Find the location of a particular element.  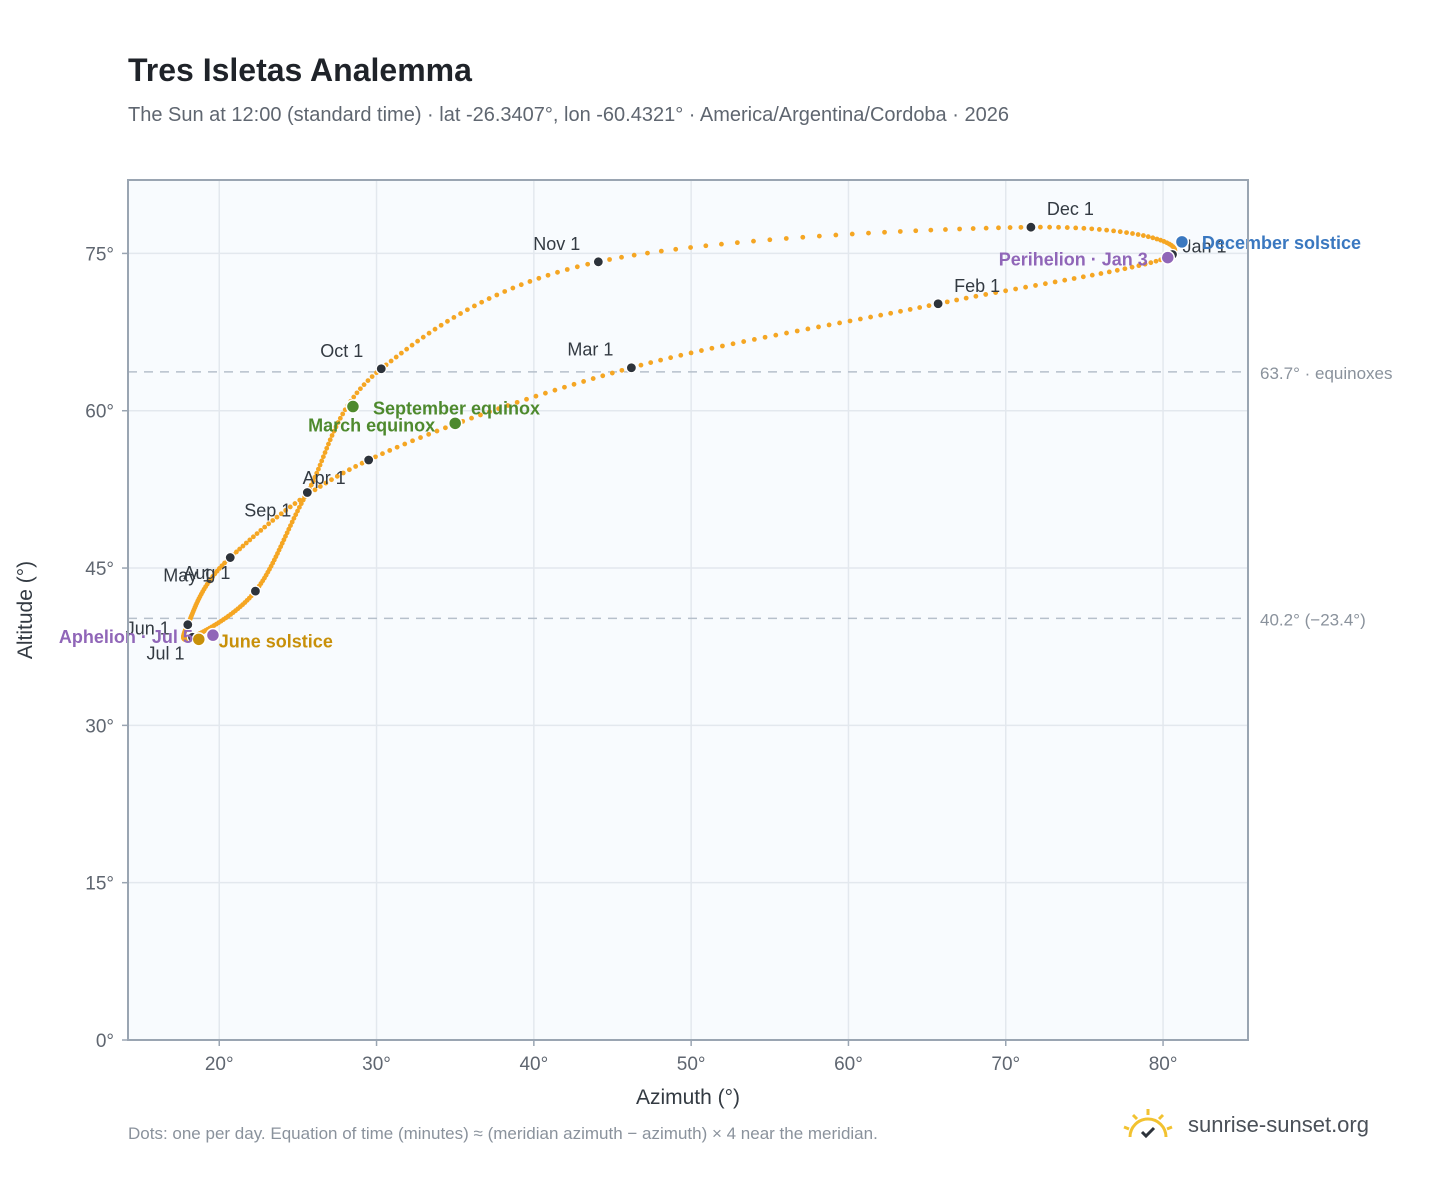

reference-line-label: 63.7° · equinoxes is located at coordinates (1326, 373).